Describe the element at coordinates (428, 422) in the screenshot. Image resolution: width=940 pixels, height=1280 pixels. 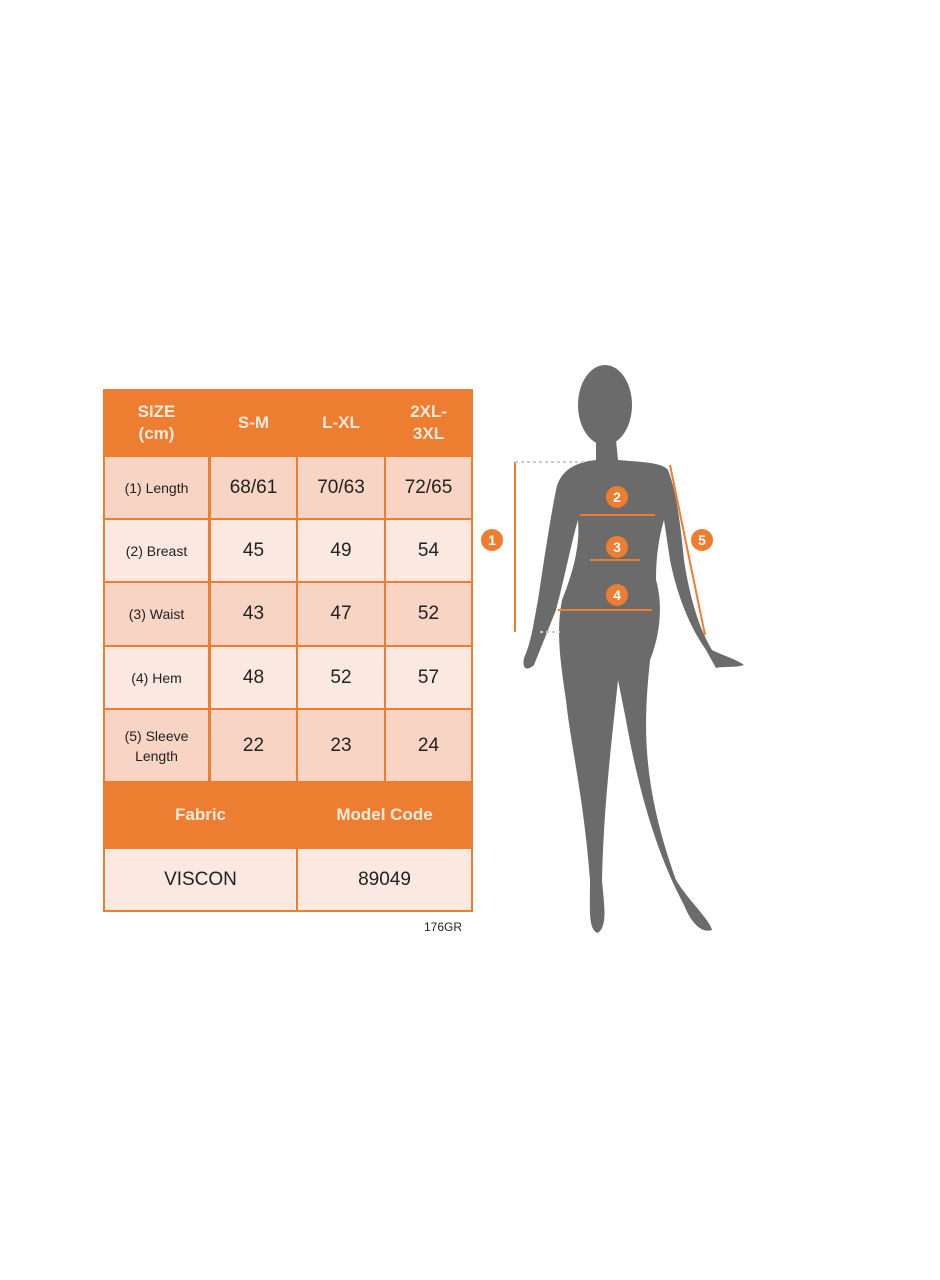
I see `header-cell: 2XL- 3XL` at that location.